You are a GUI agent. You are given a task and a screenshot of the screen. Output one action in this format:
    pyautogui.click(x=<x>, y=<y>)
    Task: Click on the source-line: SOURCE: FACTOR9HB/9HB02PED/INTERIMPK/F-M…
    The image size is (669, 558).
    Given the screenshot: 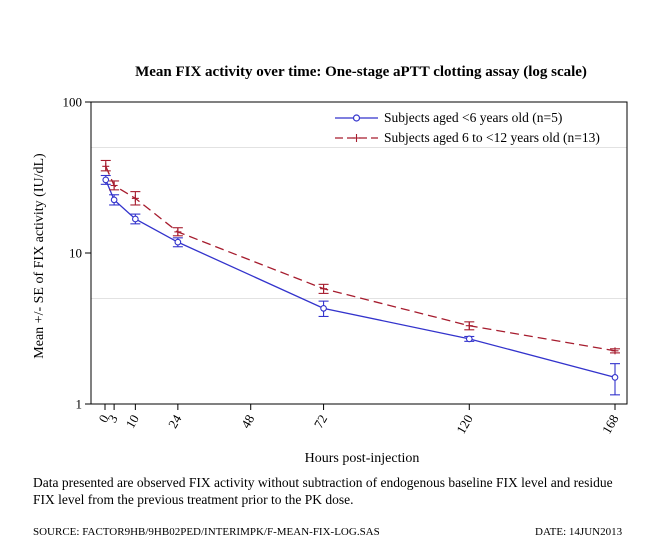 What is the action you would take?
    pyautogui.click(x=206, y=532)
    